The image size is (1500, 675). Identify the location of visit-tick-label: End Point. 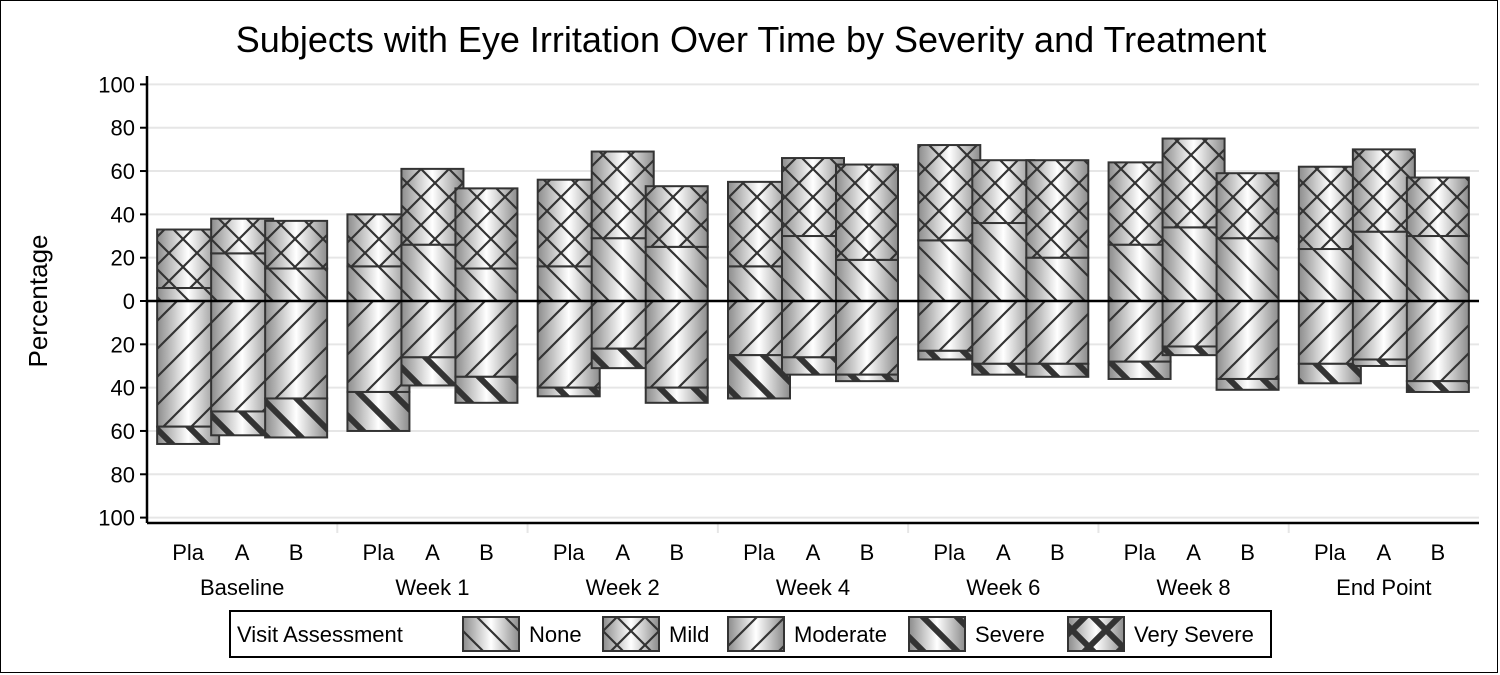
(1383, 587).